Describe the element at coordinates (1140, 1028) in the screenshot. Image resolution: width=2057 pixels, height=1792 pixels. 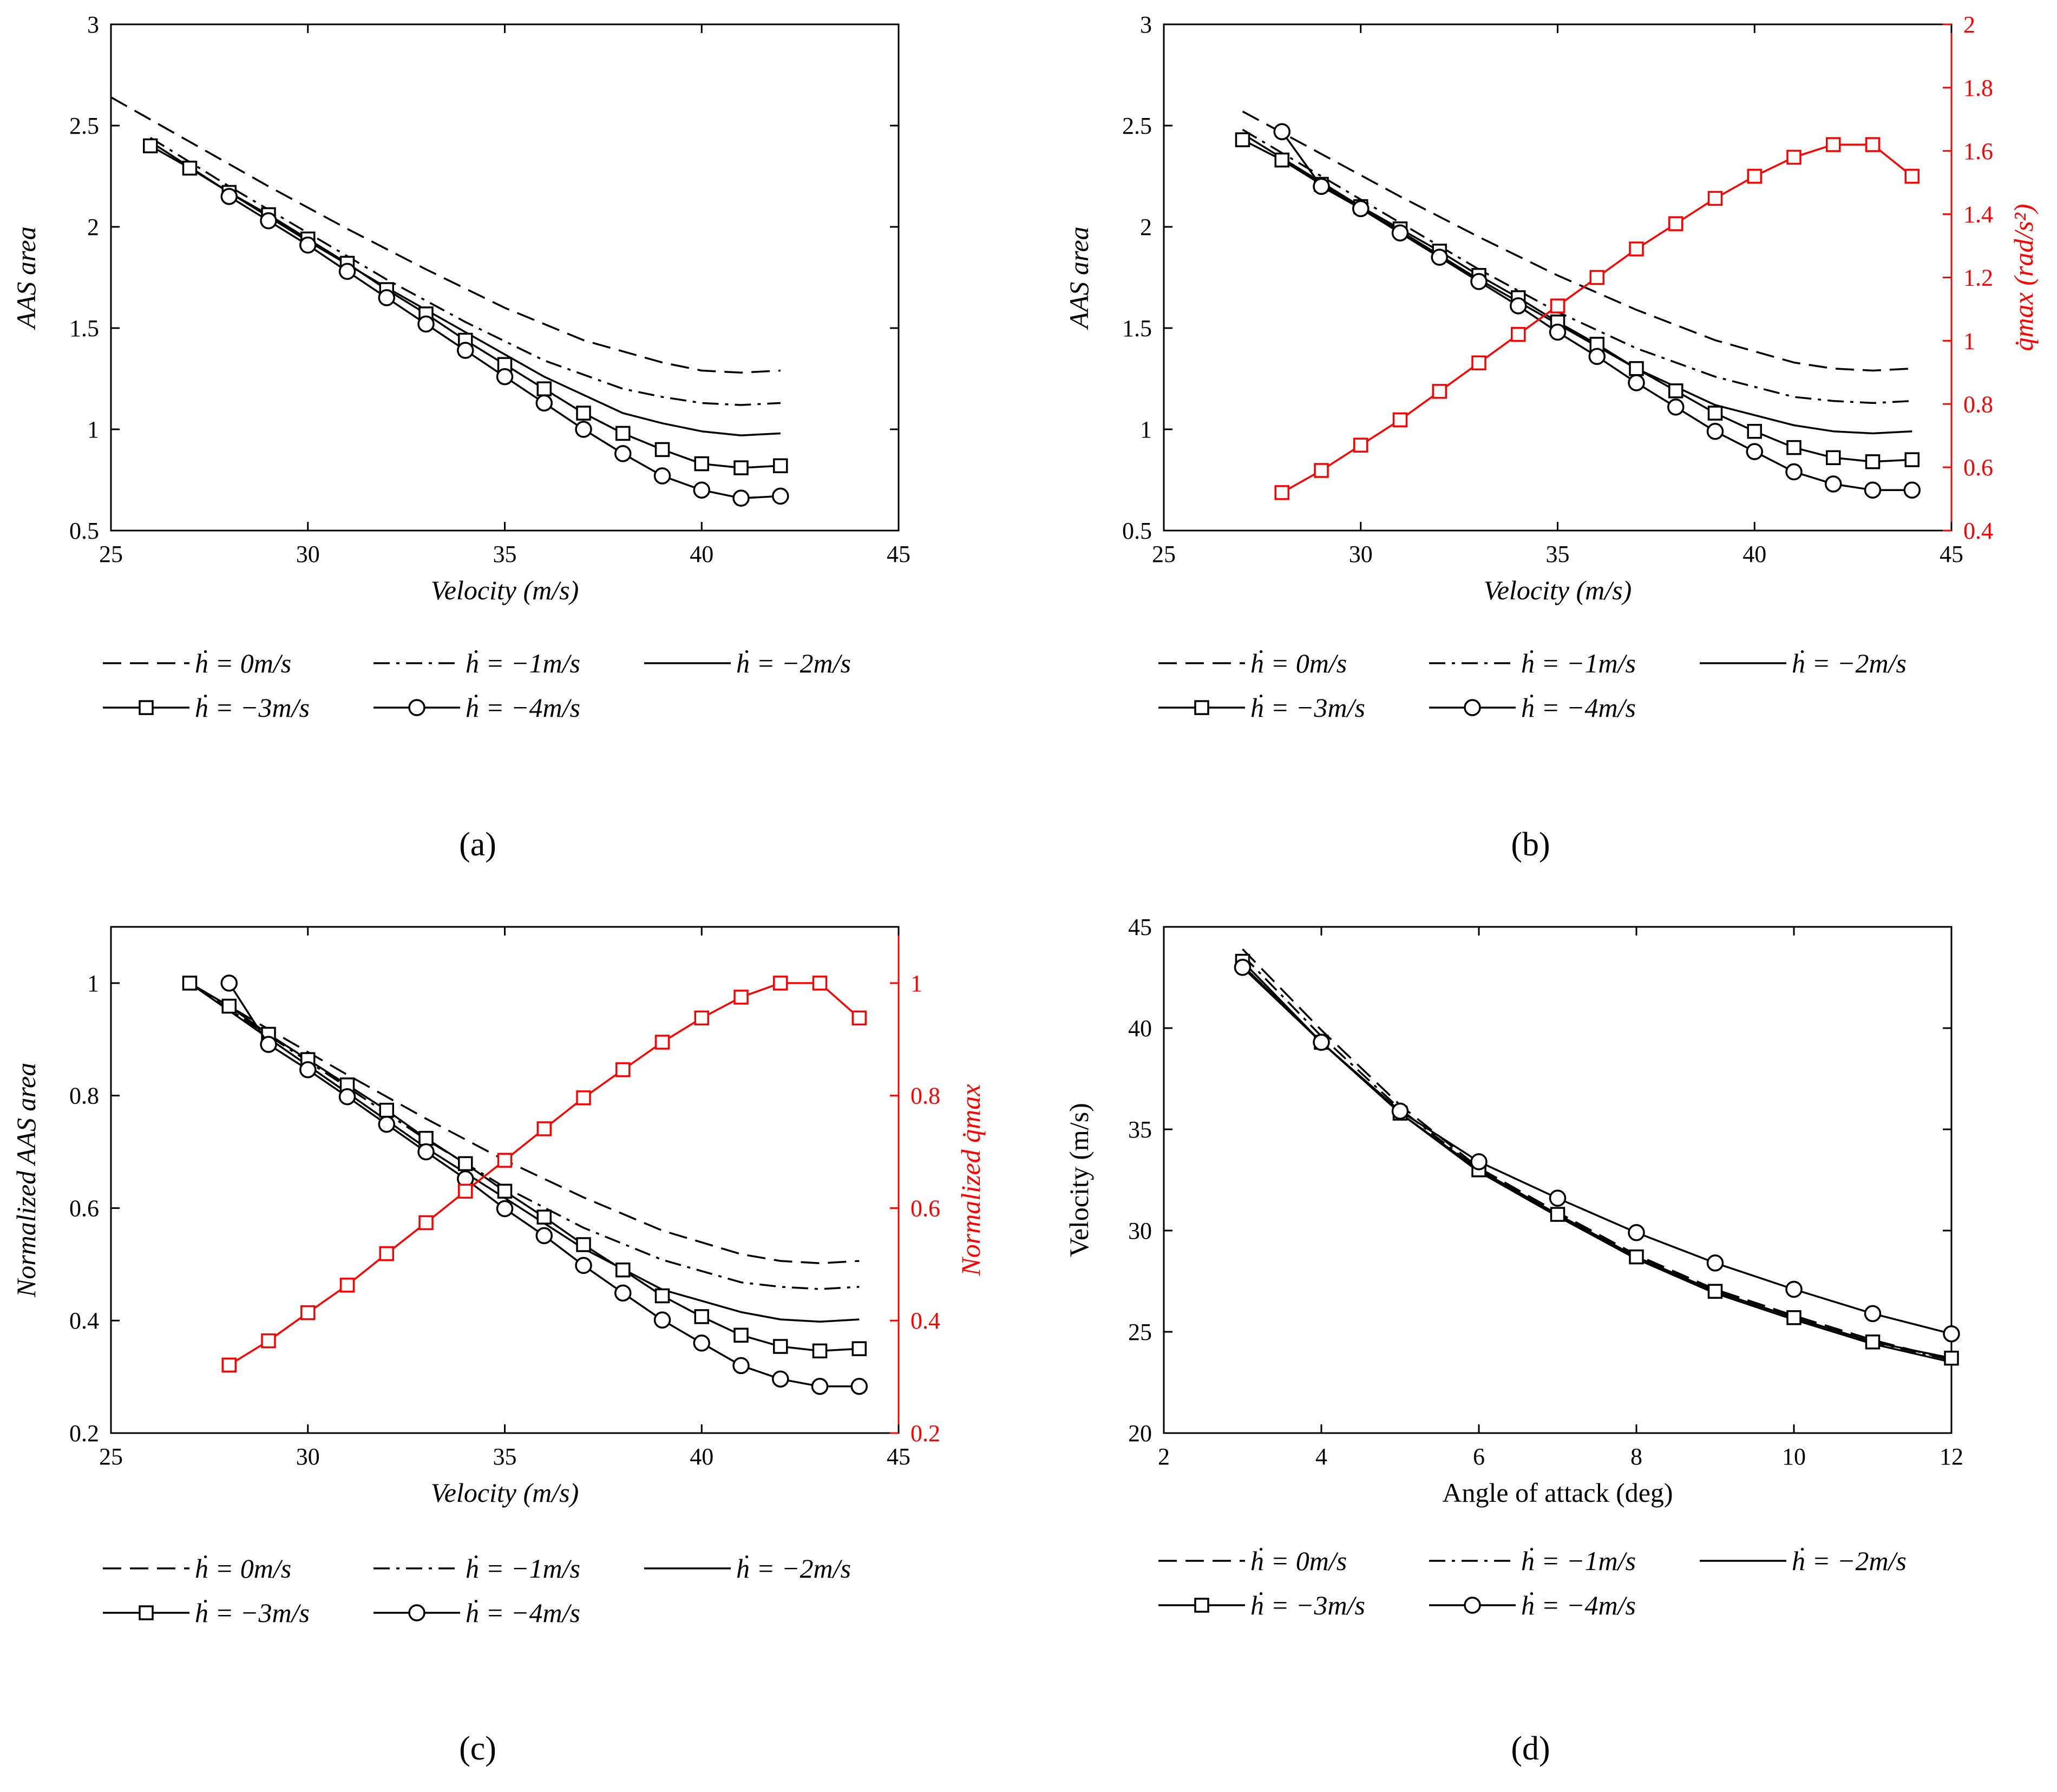
I see `y-tick-label: 40` at that location.